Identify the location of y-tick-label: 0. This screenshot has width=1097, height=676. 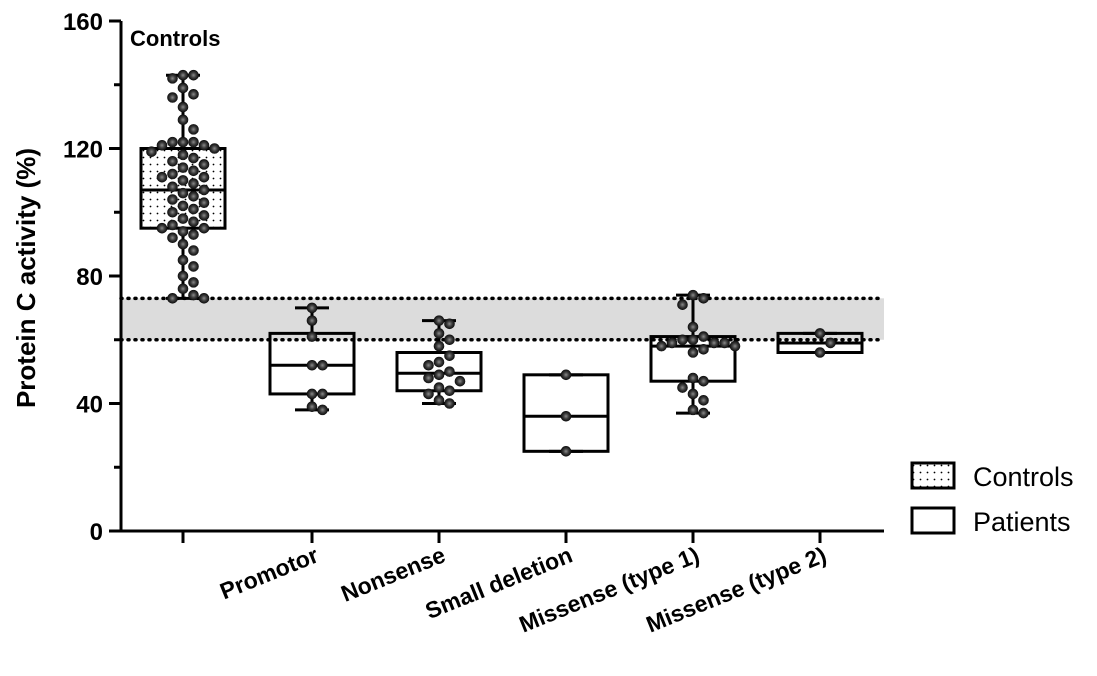
(96, 532).